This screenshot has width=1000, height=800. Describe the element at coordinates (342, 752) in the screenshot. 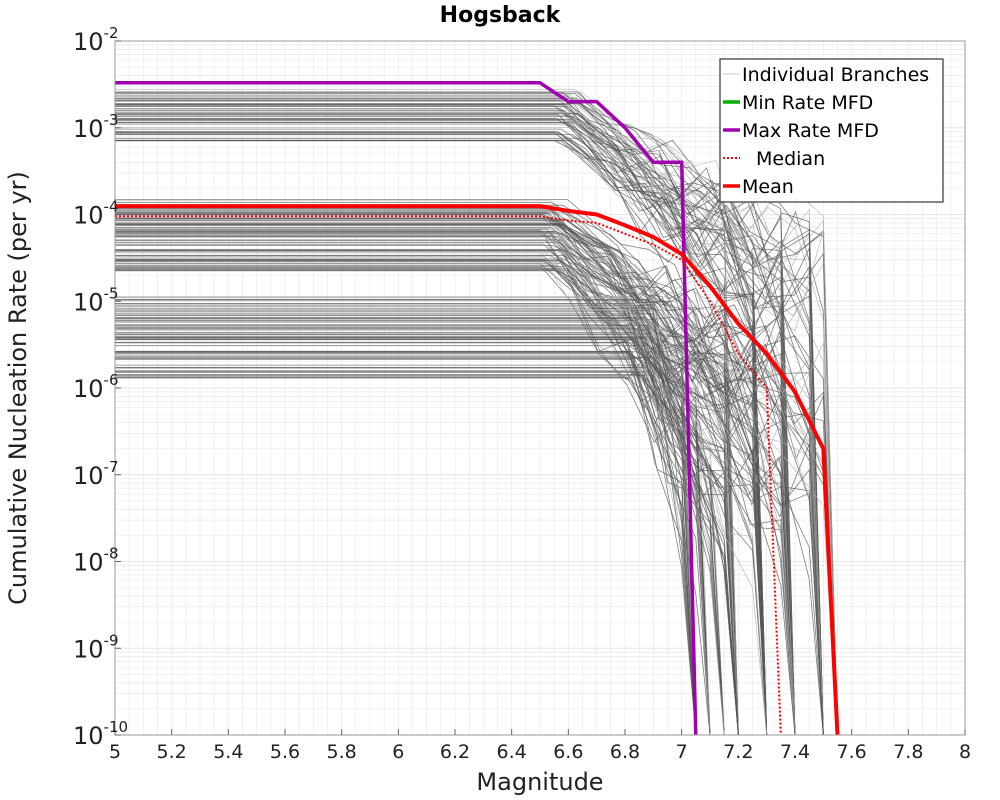

I see `x-tick-label: 5.8` at that location.